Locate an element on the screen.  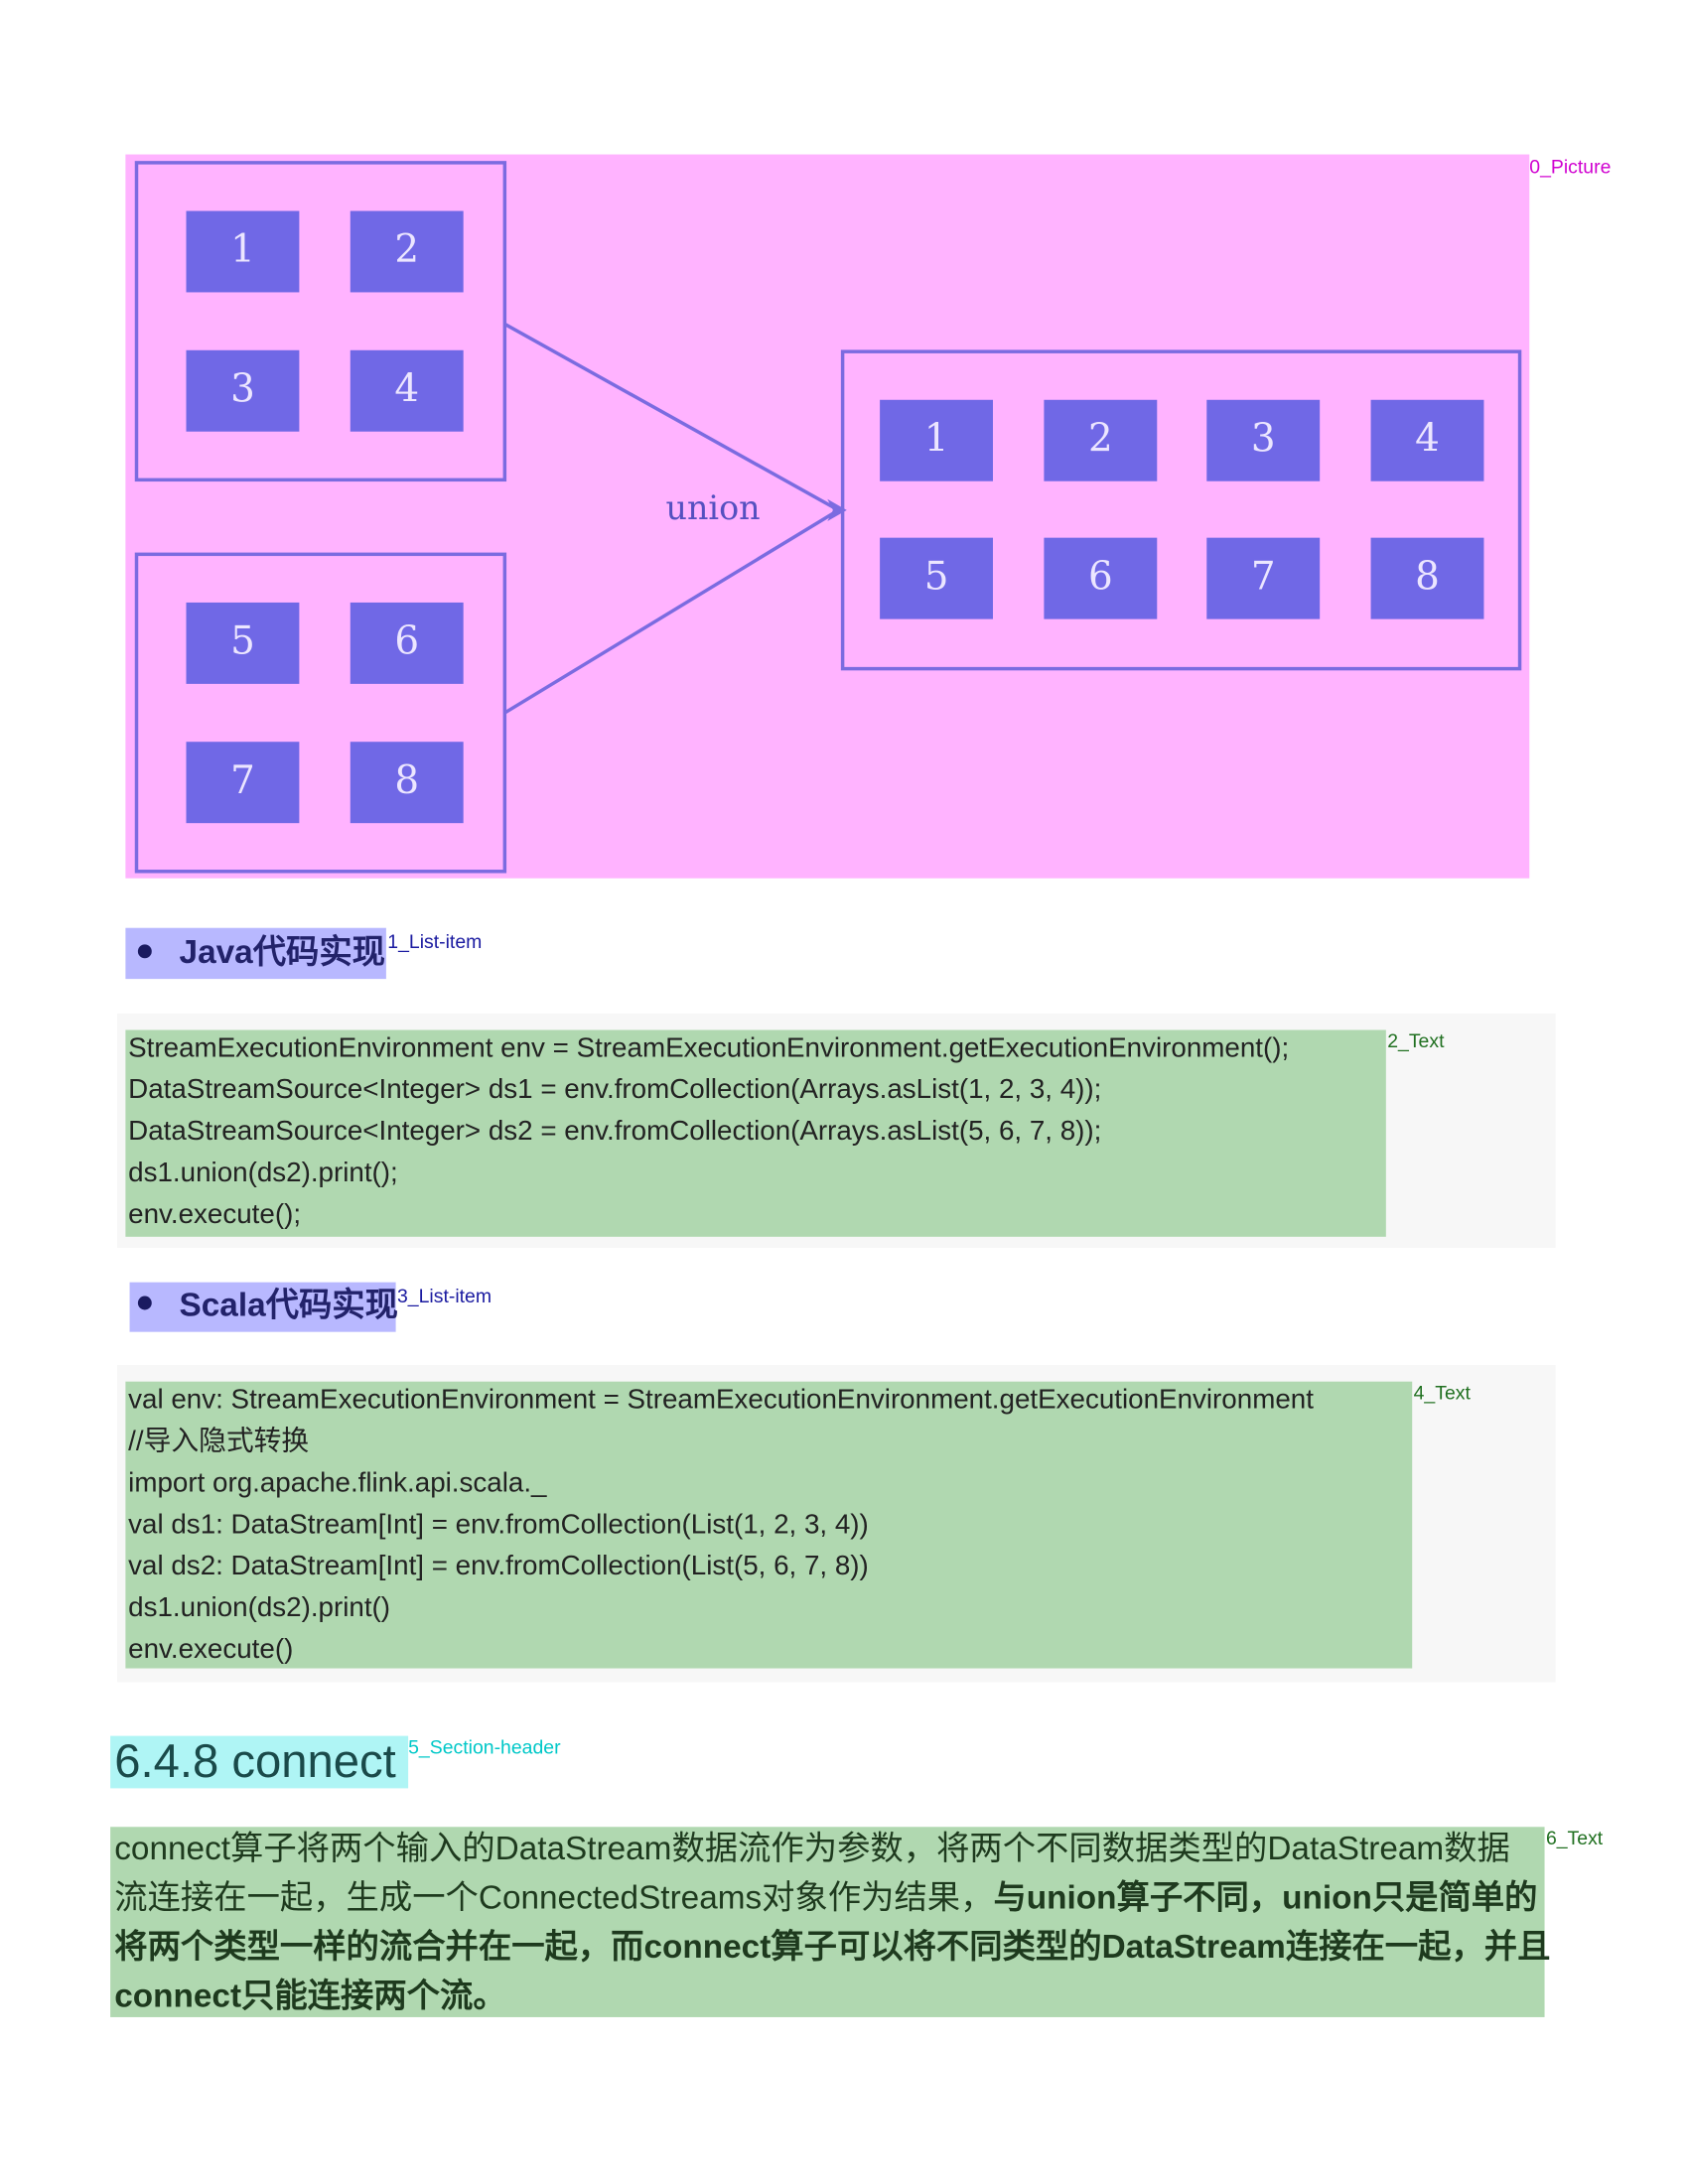
annotation-label: 2_Text is located at coordinates (1416, 1041).